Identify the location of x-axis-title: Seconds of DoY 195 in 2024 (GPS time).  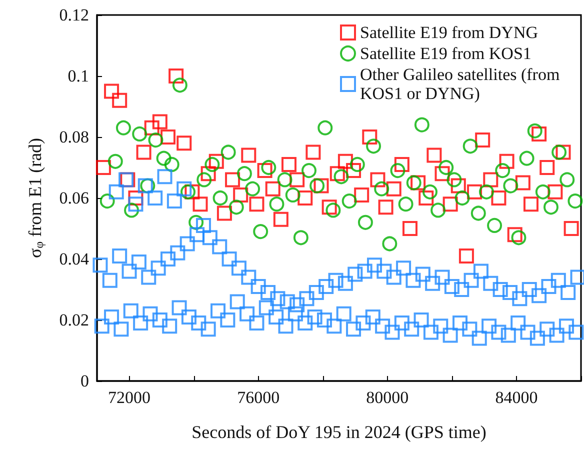
(339, 432).